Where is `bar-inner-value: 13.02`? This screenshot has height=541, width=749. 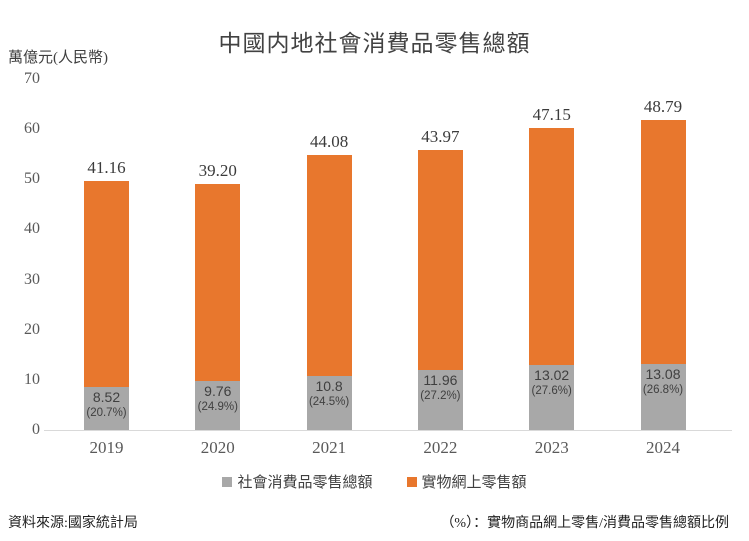
bar-inner-value: 13.02 is located at coordinates (552, 374).